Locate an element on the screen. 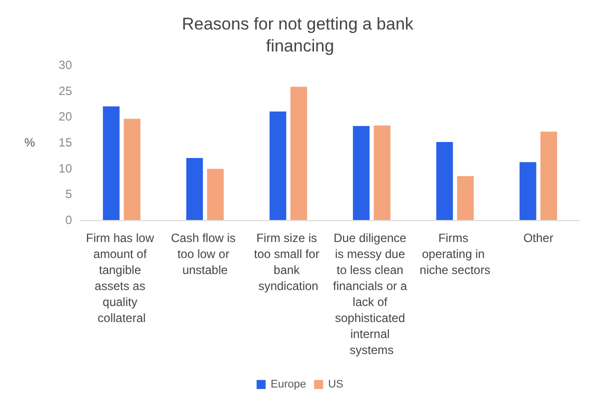 This screenshot has height=400, width=600. x-tick-label: Cash flow is too low or unstable is located at coordinates (205, 254).